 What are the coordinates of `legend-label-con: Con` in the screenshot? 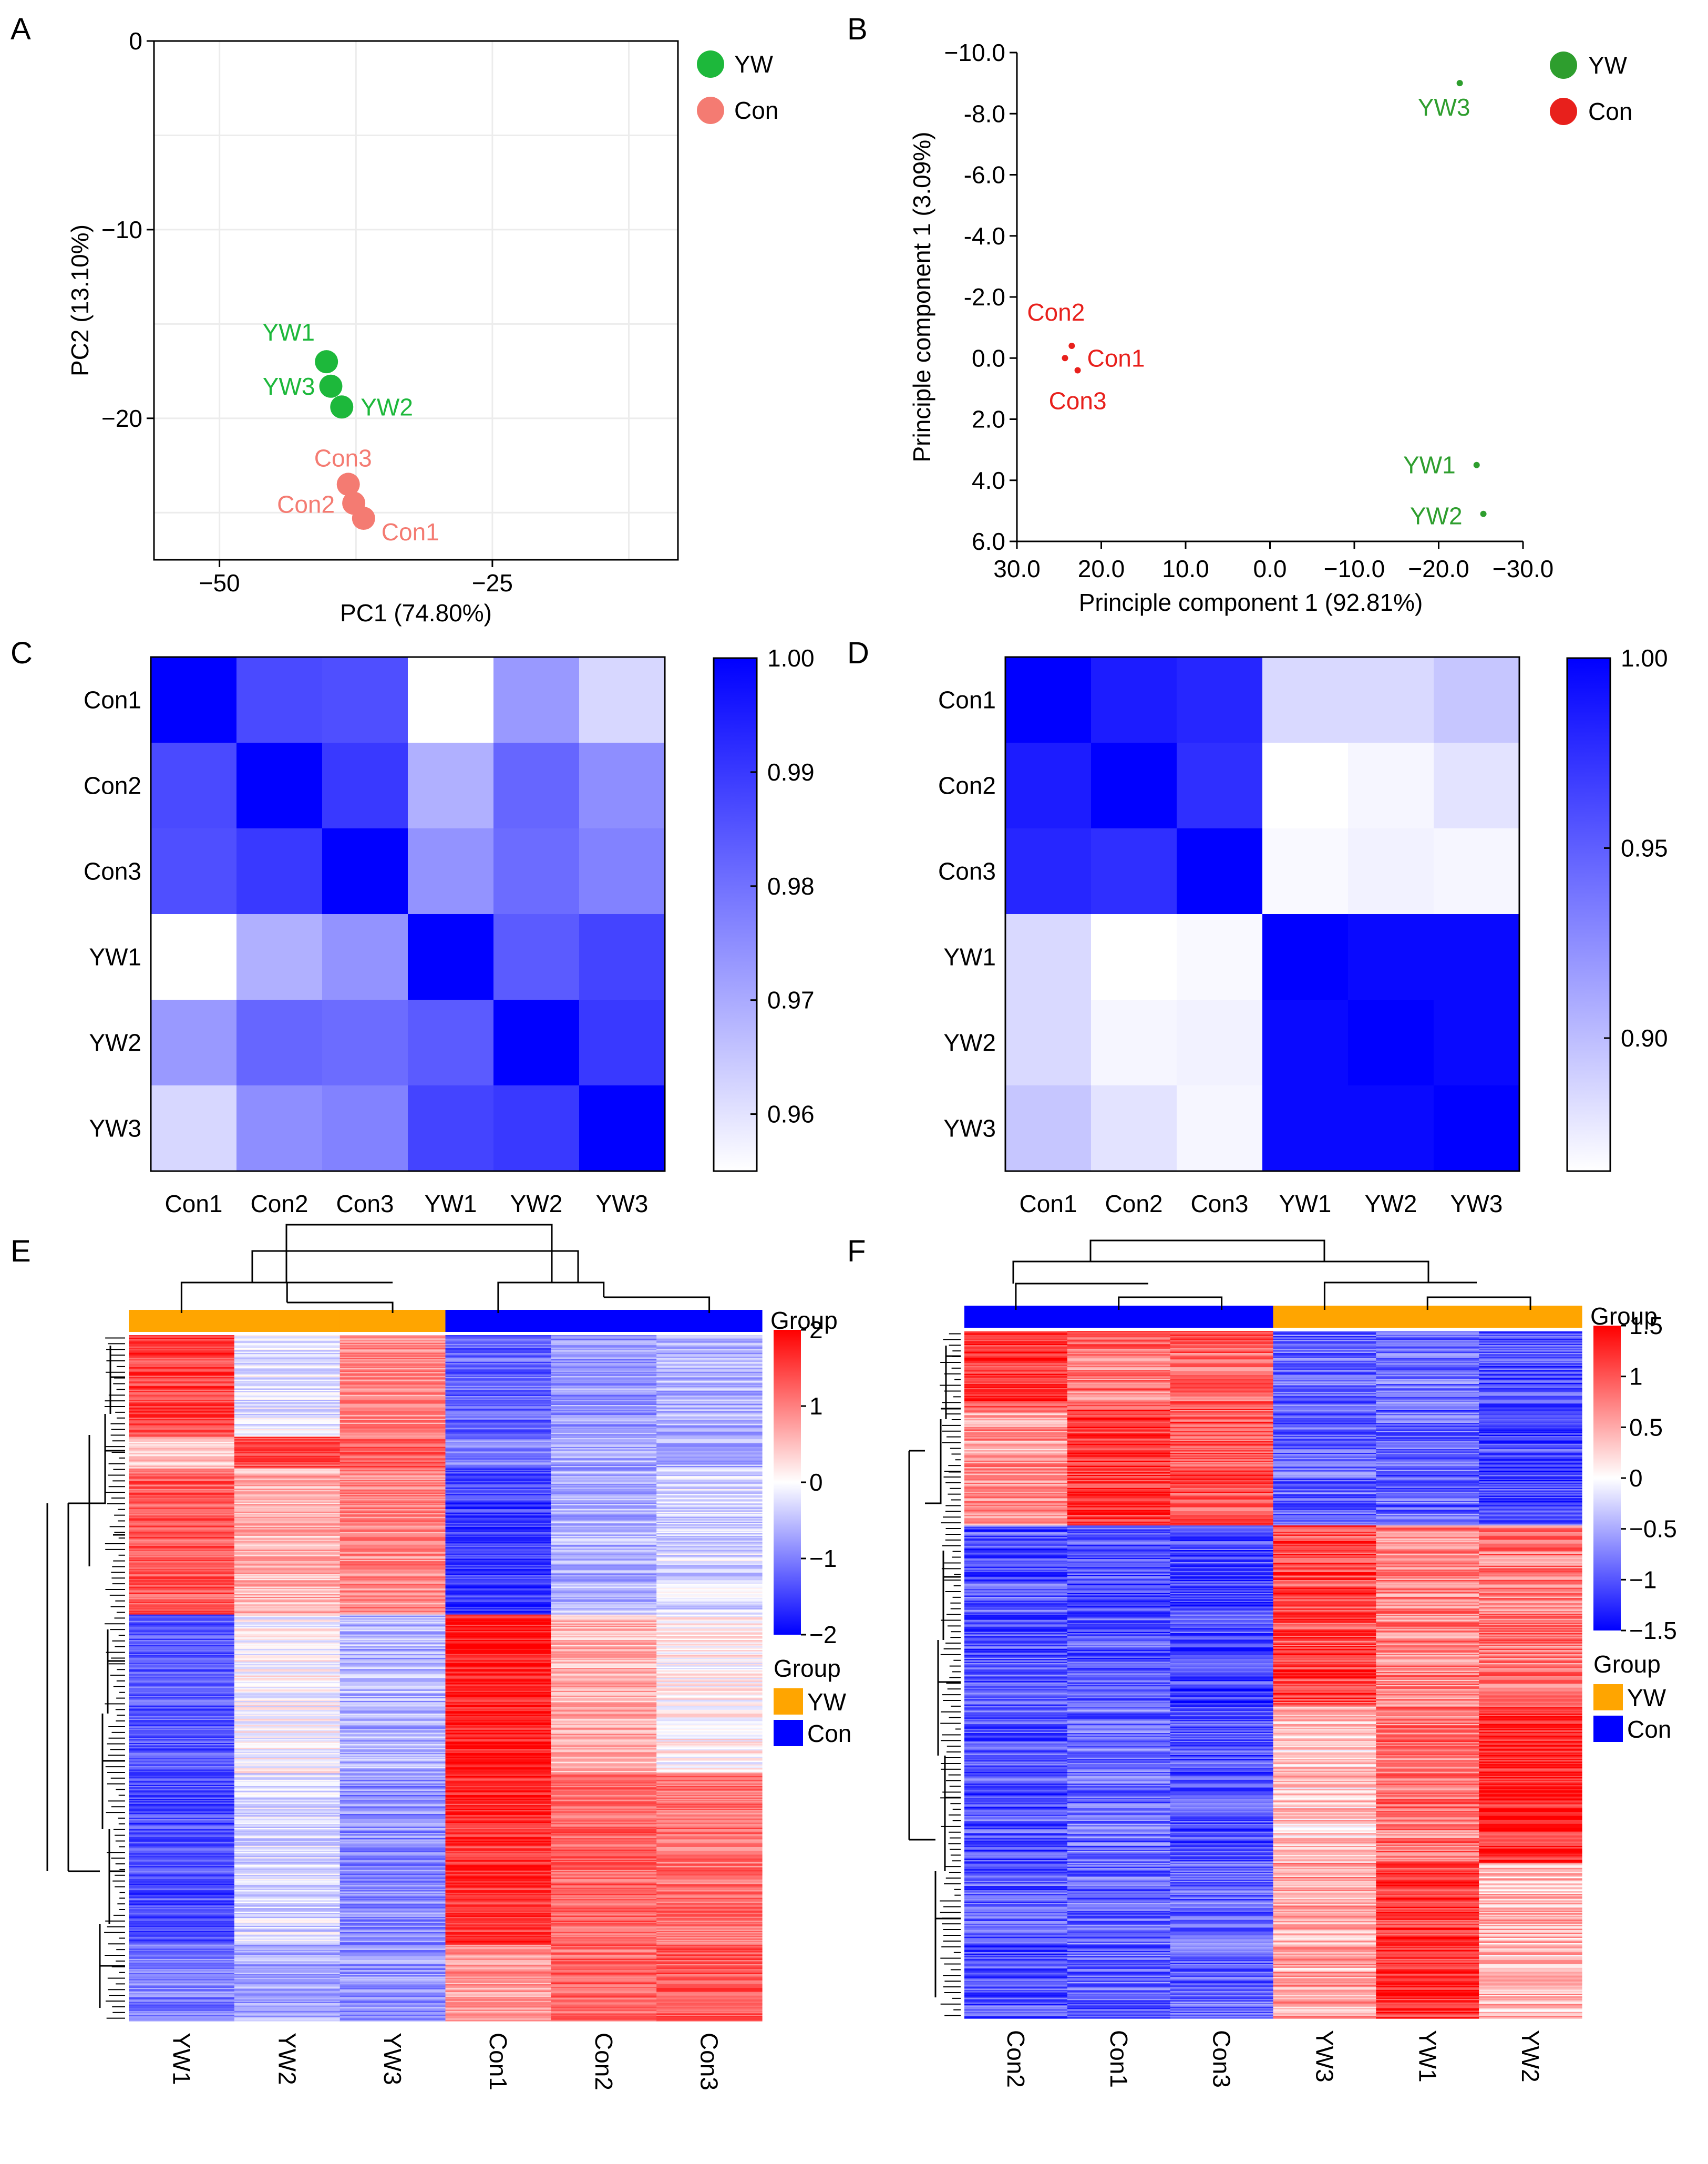 It's located at (756, 110).